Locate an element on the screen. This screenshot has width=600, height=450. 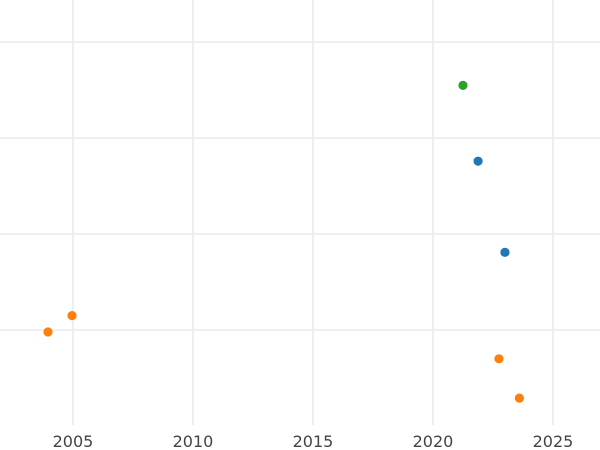
x-tick-labels: 2005 2010 2015 2020 2025 is located at coordinates (313, 441).